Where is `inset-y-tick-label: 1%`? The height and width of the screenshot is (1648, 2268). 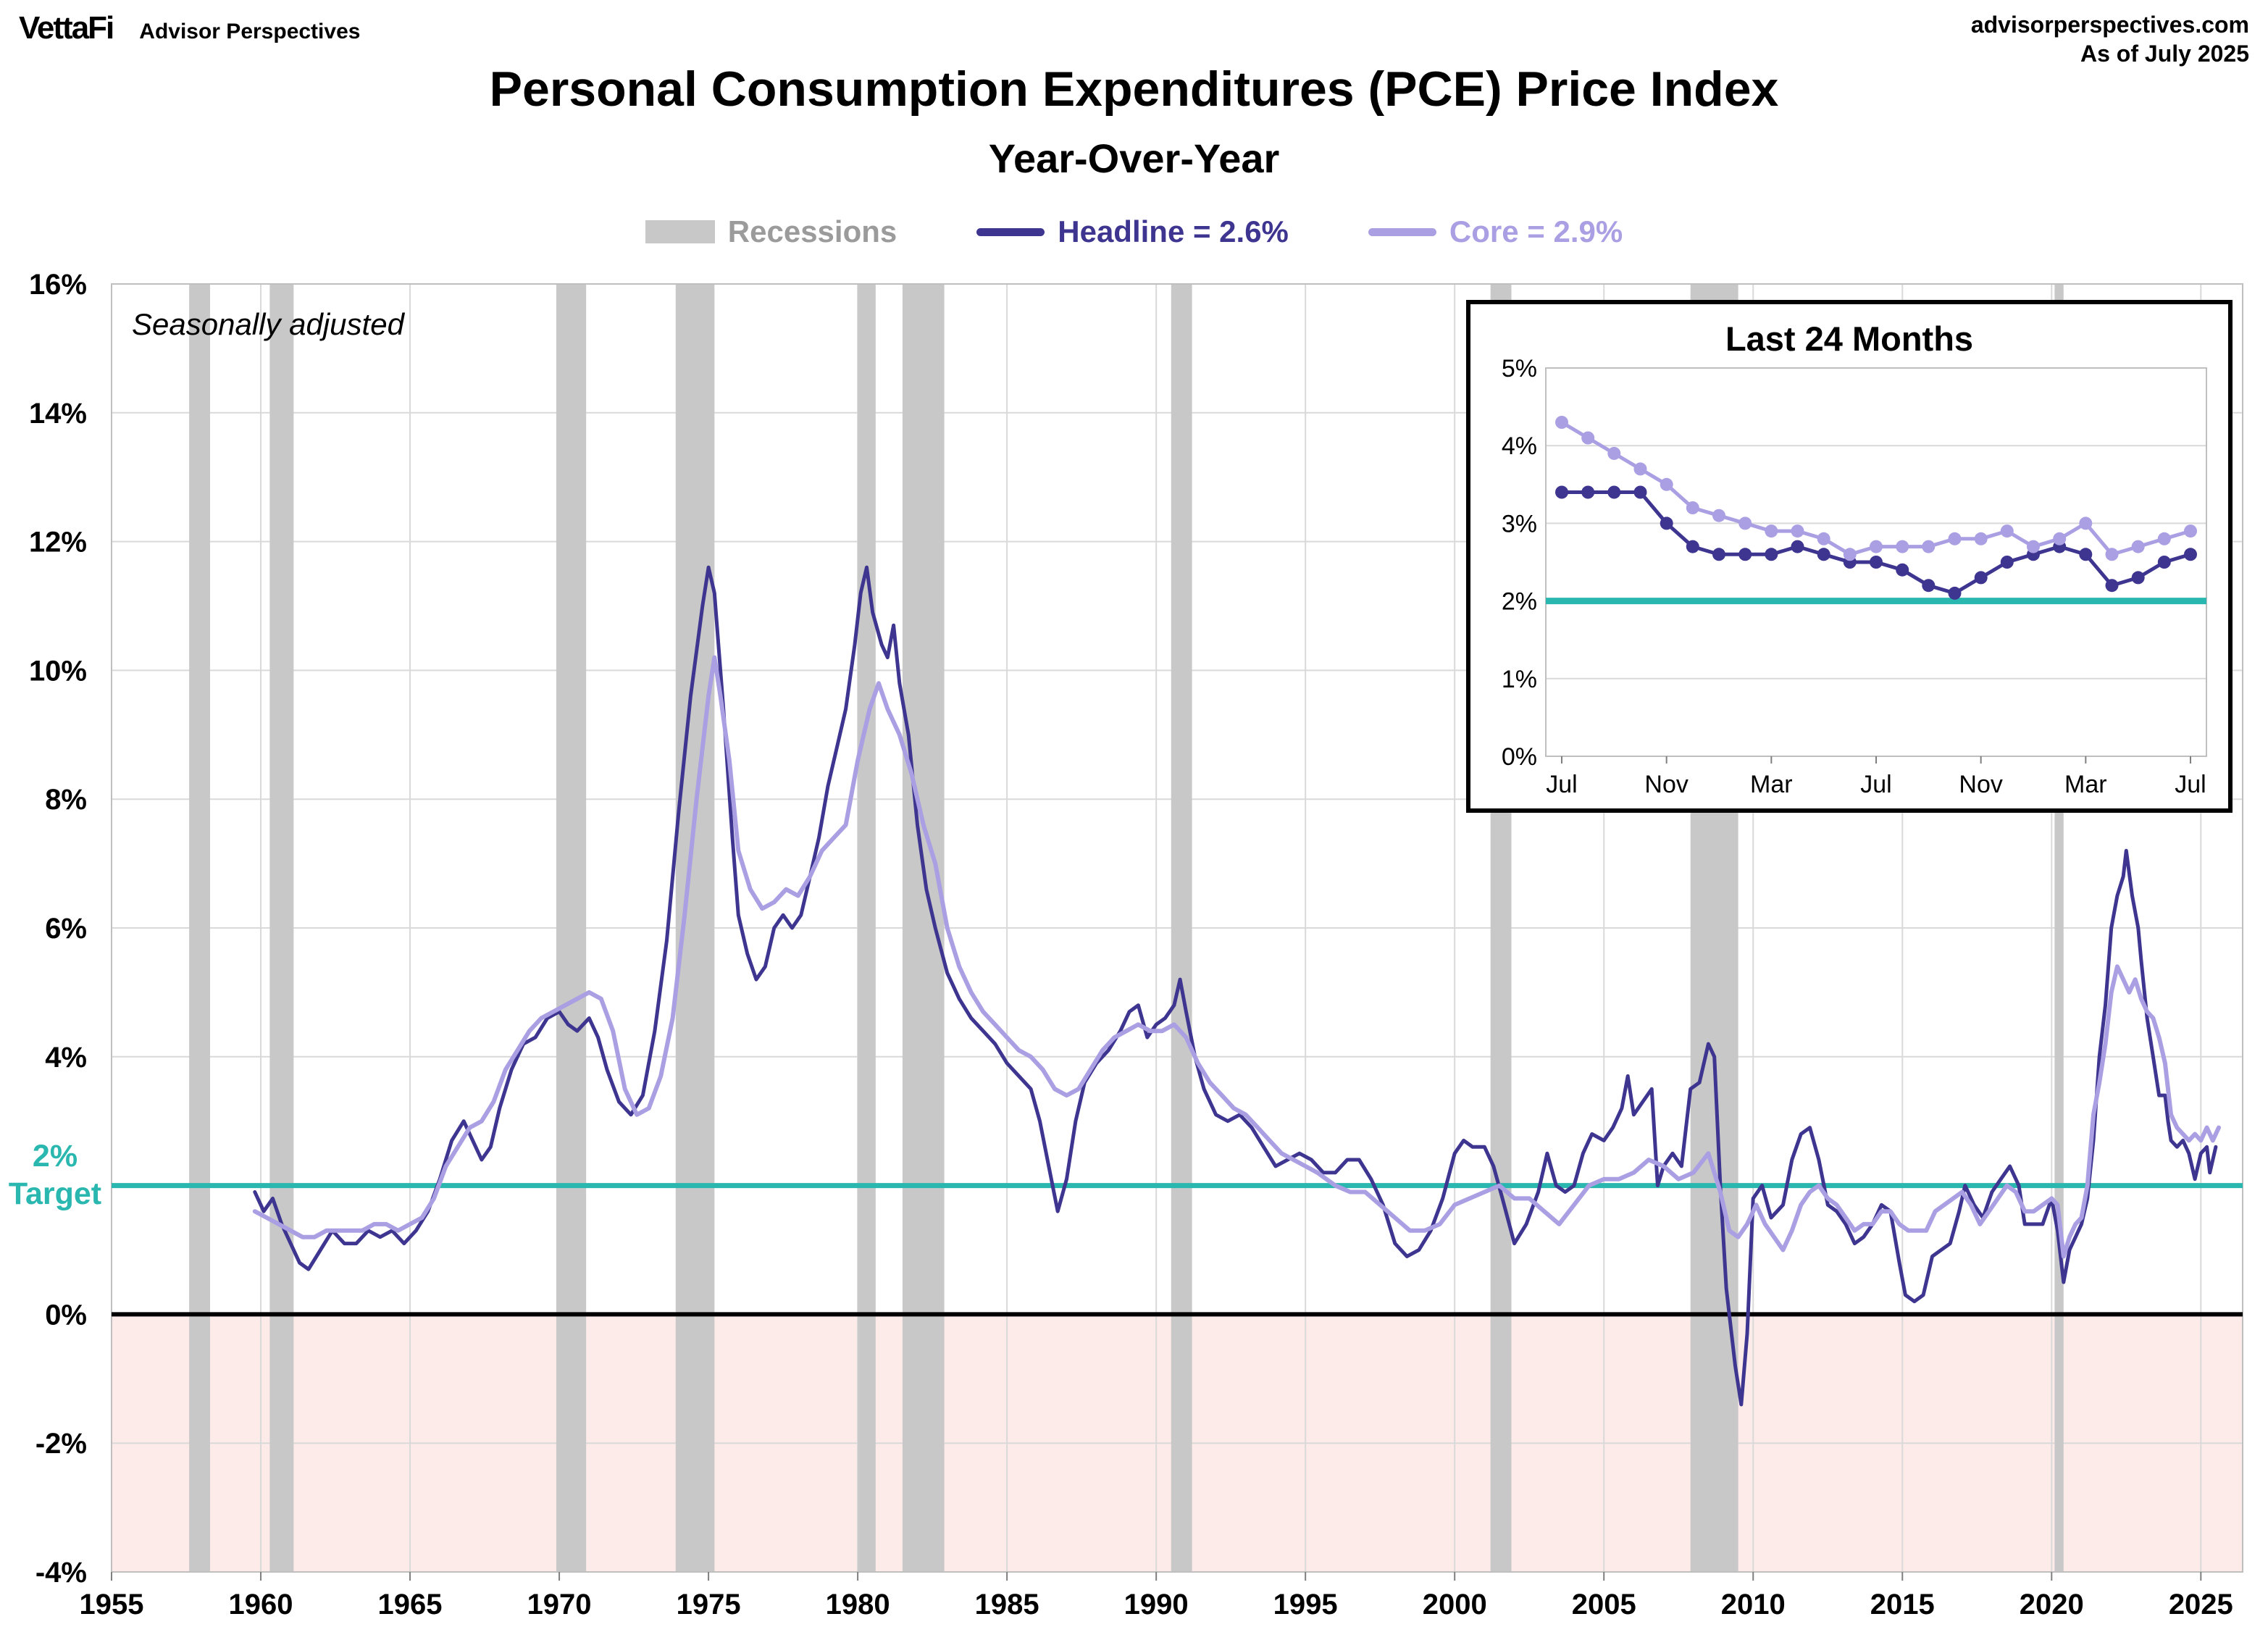 inset-y-tick-label: 1% is located at coordinates (1519, 679).